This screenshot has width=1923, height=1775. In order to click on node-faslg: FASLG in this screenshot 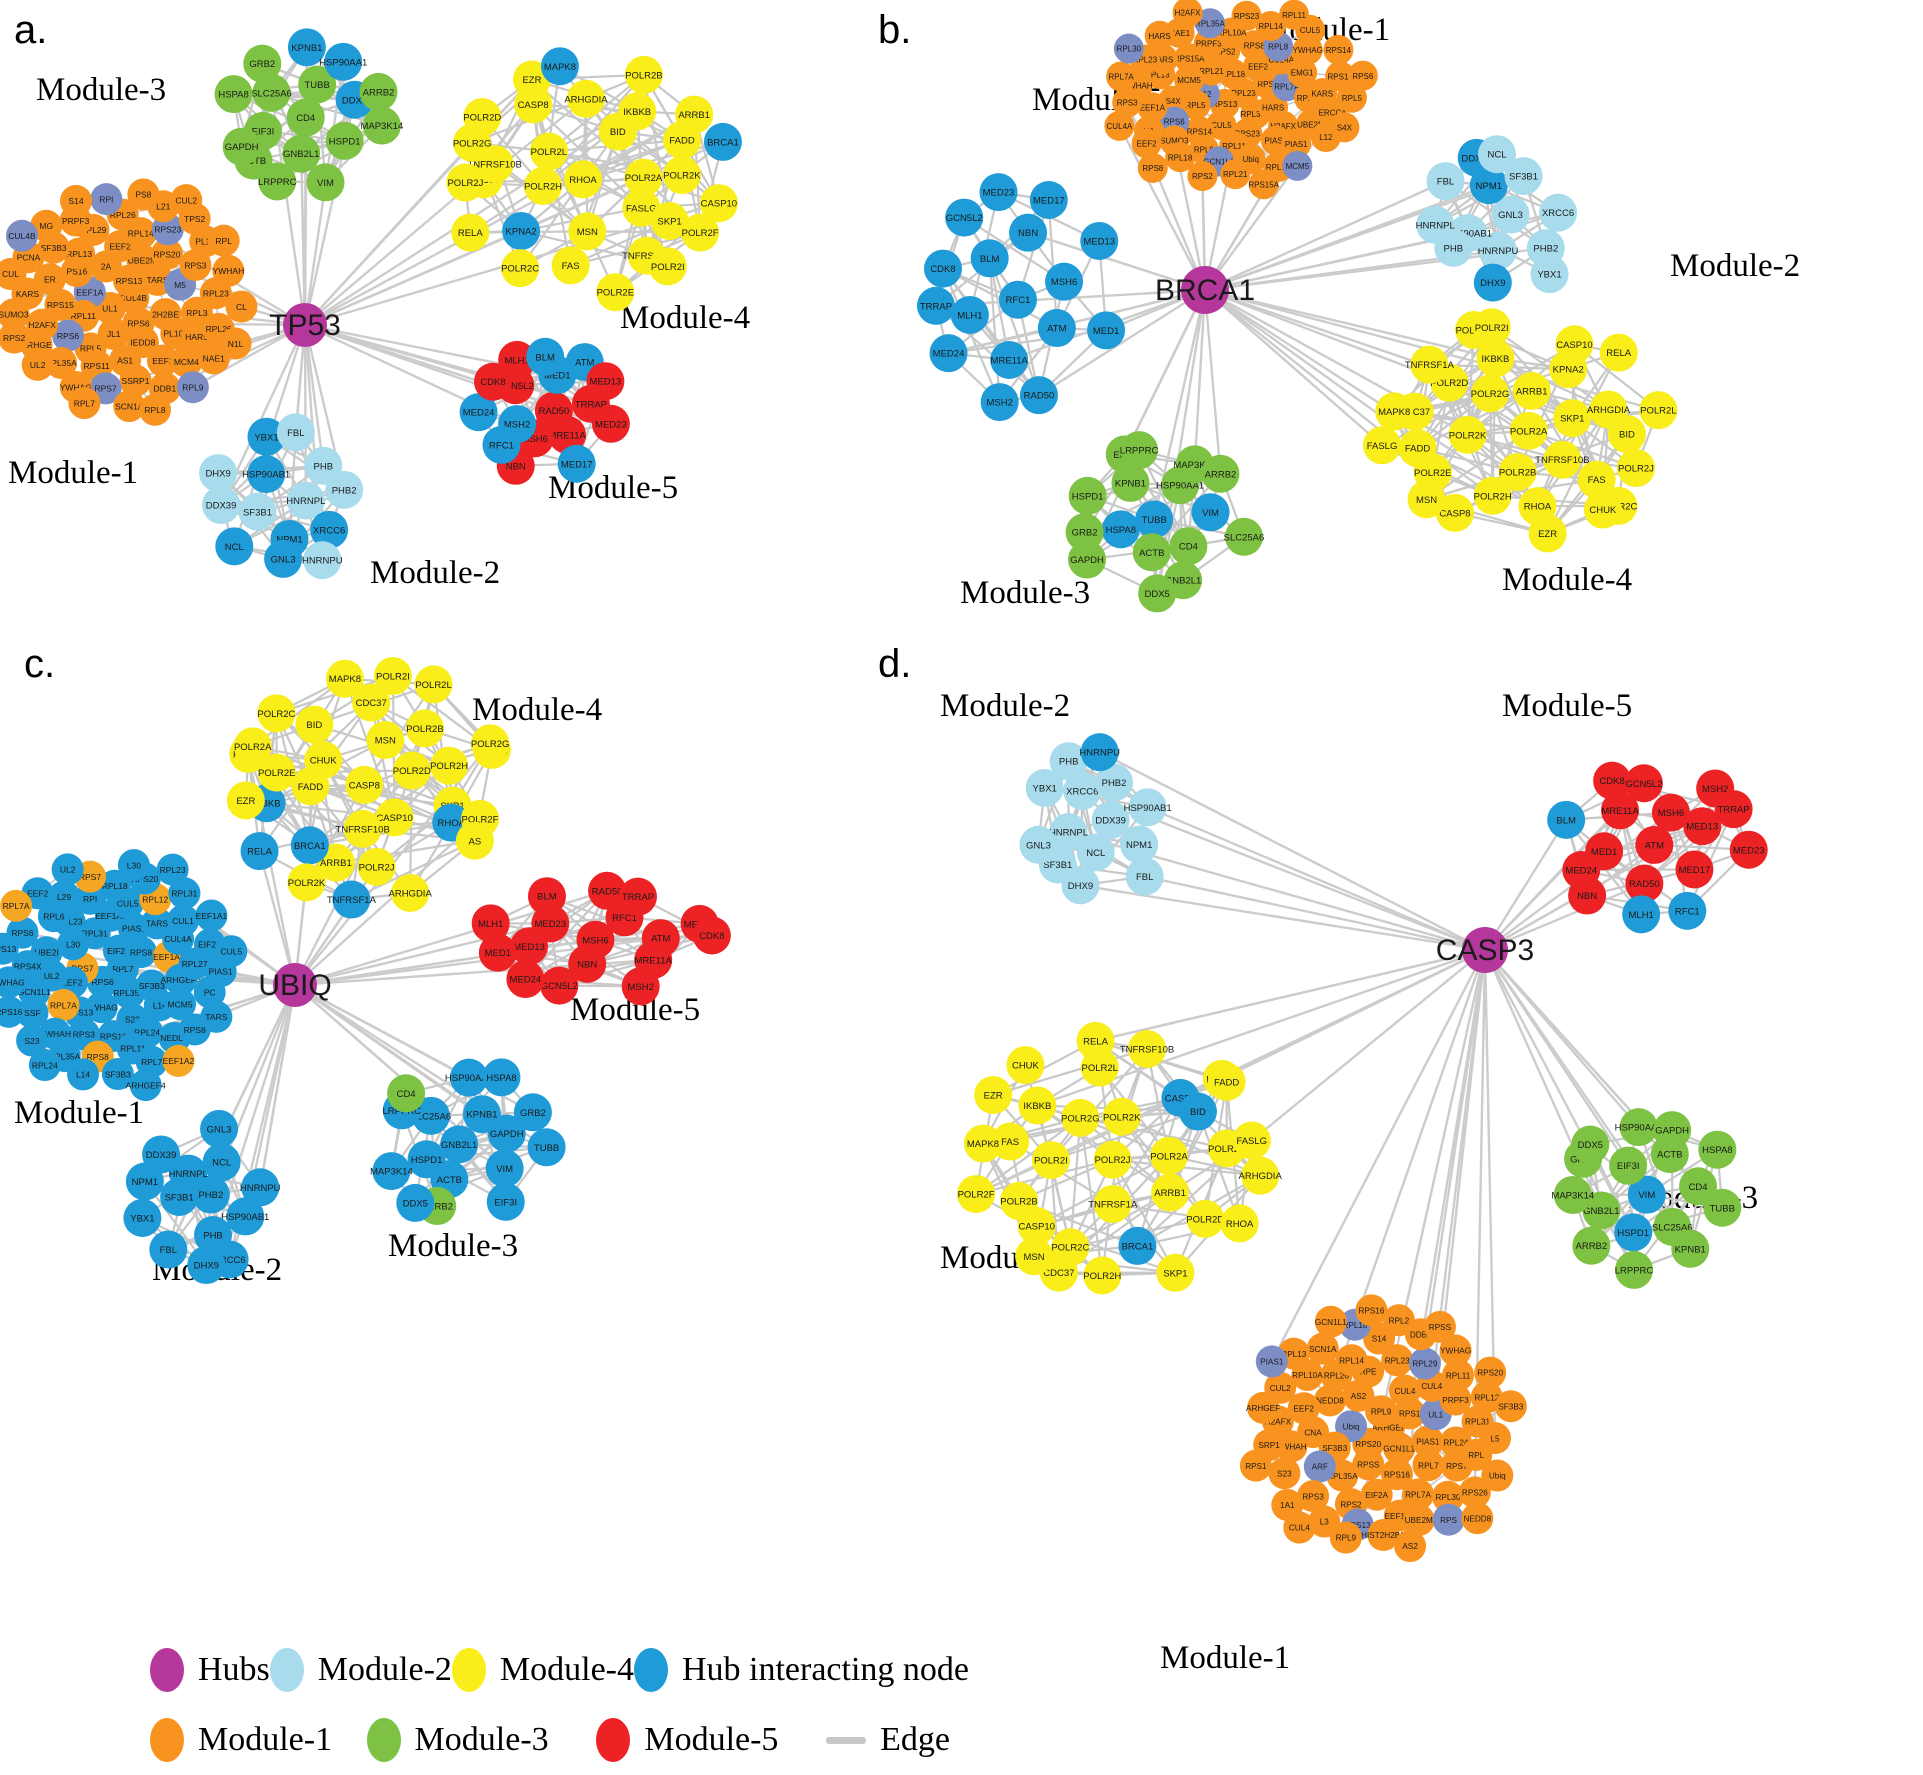, I will do `click(1382, 445)`.